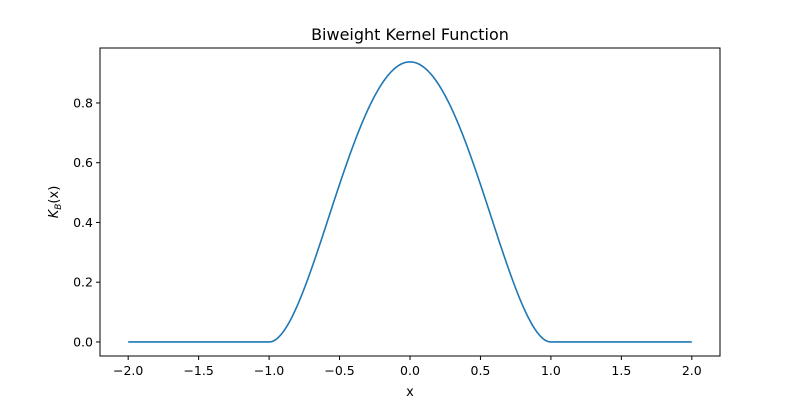 The image size is (800, 400). I want to click on x-tick-label: 0.5, so click(481, 370).